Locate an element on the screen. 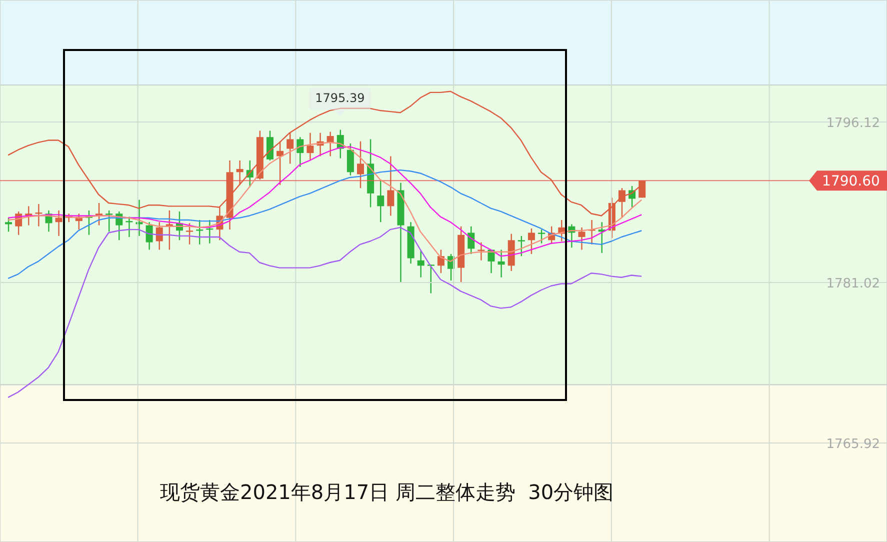  text: 现货黄金2021年8月17日 周二整体走势 30分钟图 is located at coordinates (387, 492).